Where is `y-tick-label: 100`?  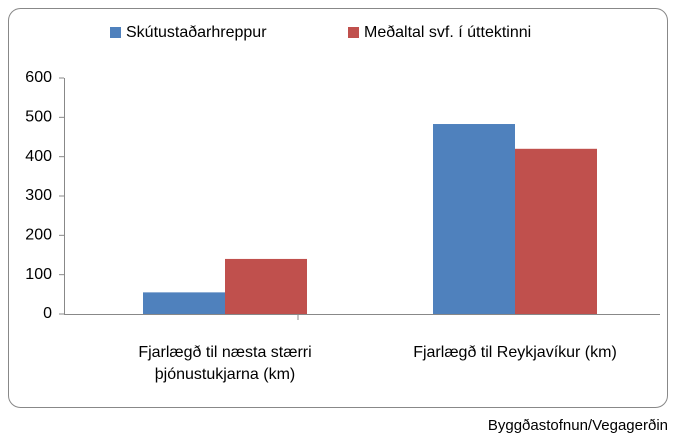 y-tick-label: 100 is located at coordinates (38, 274).